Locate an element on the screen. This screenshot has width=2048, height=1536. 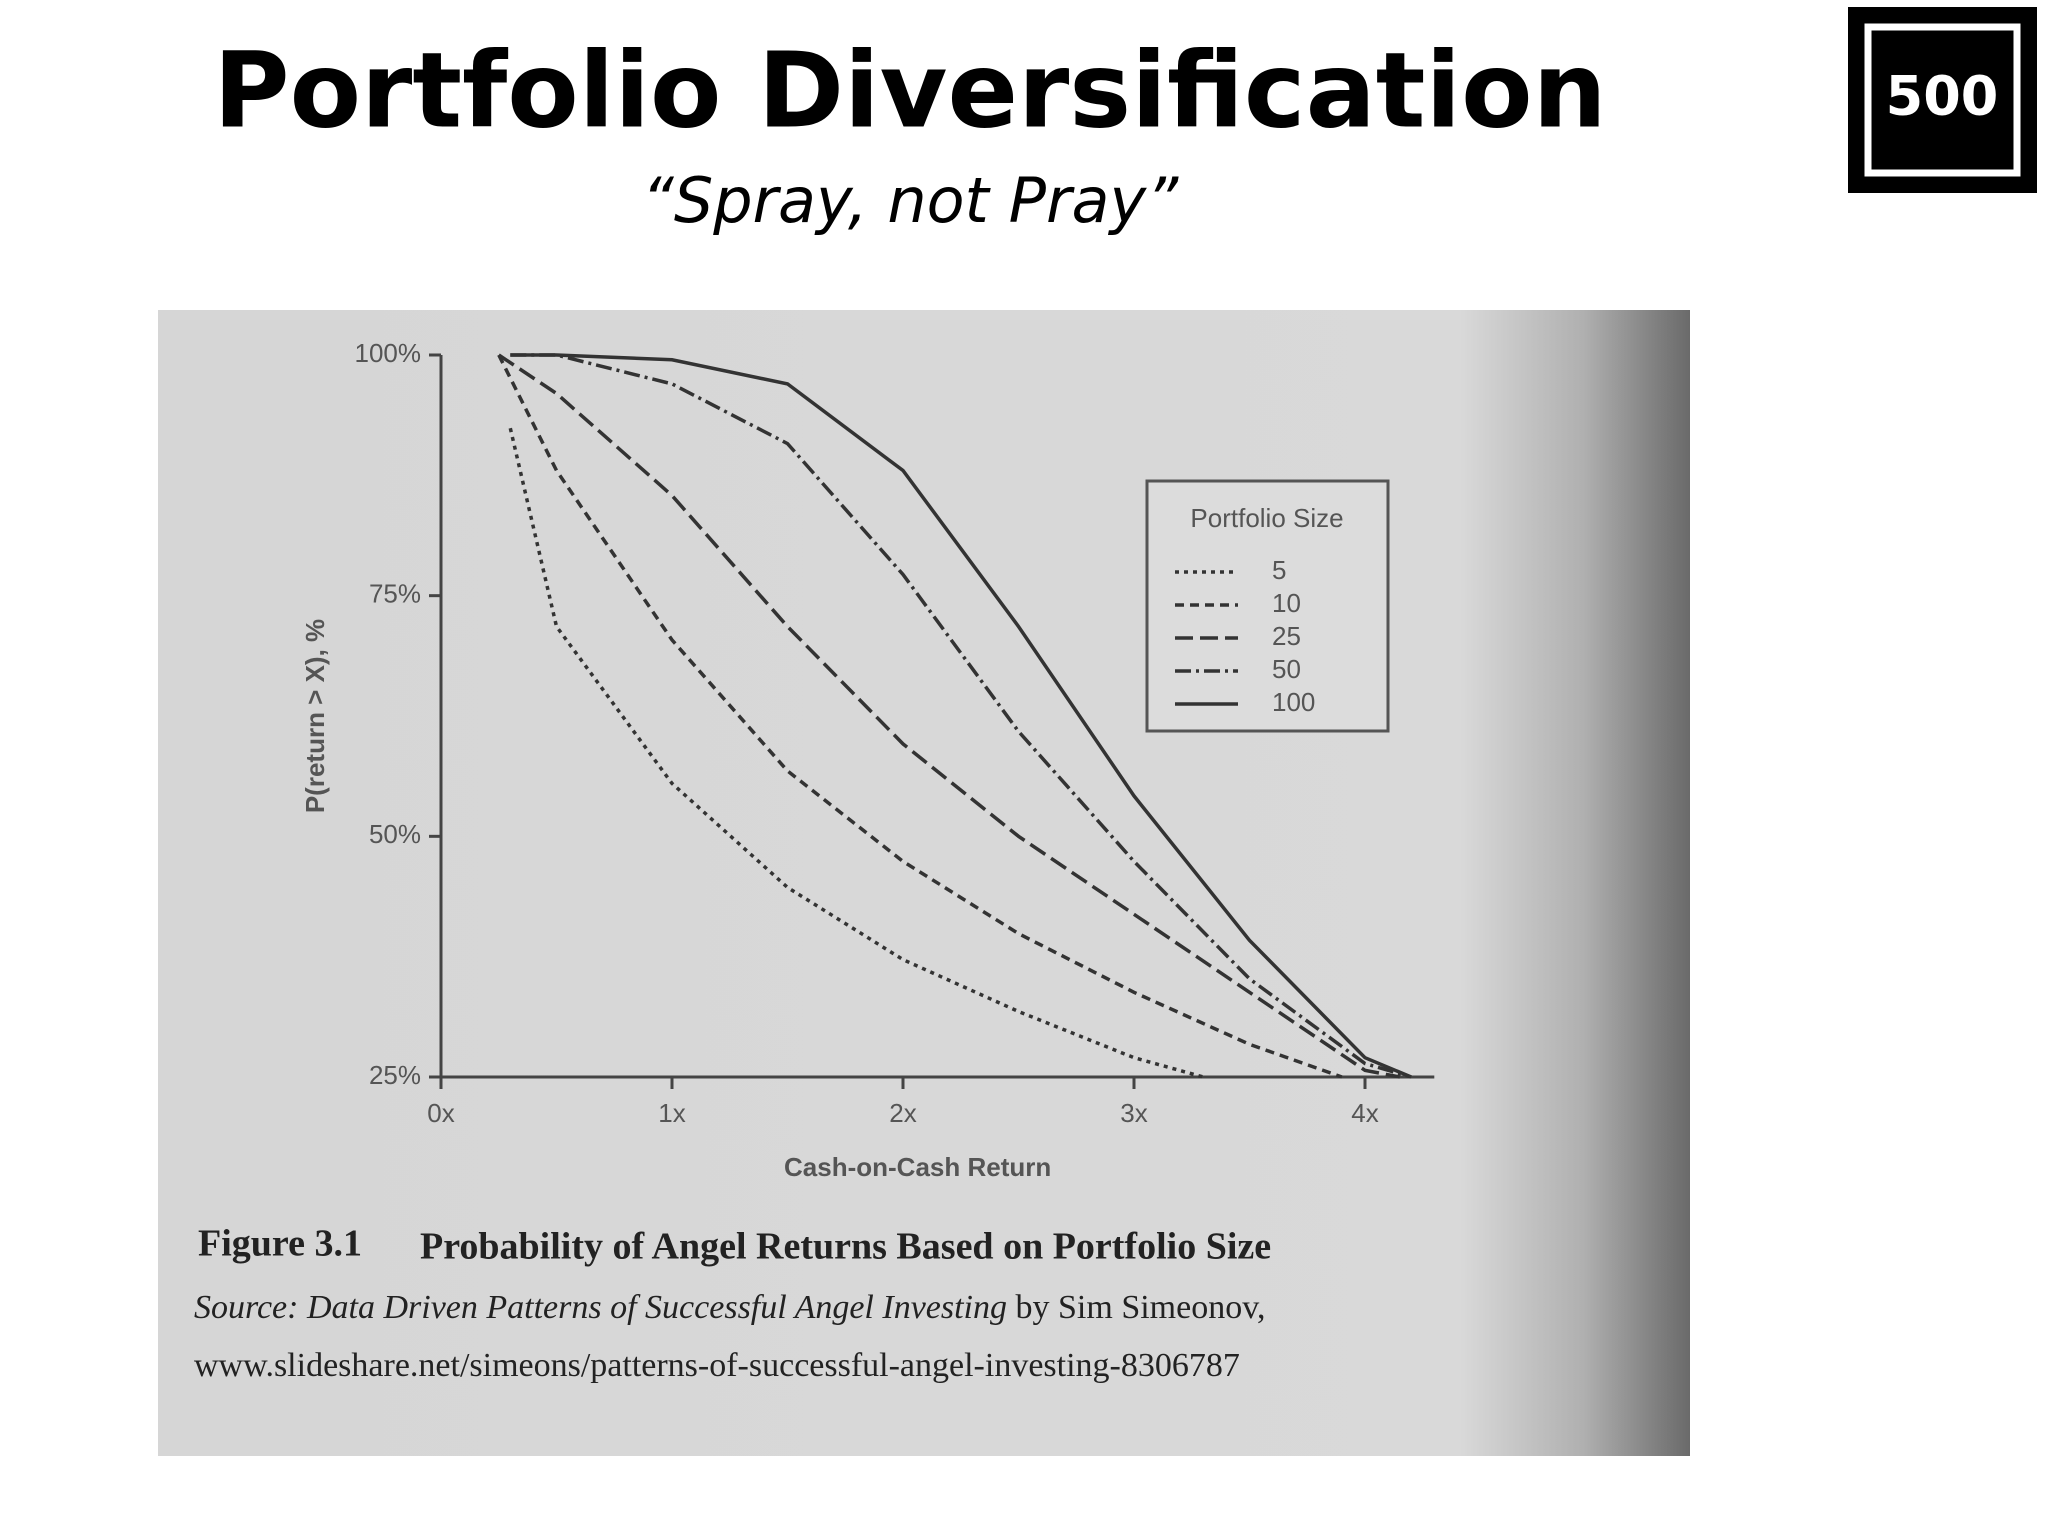
legend-label: 5 is located at coordinates (1279, 570).